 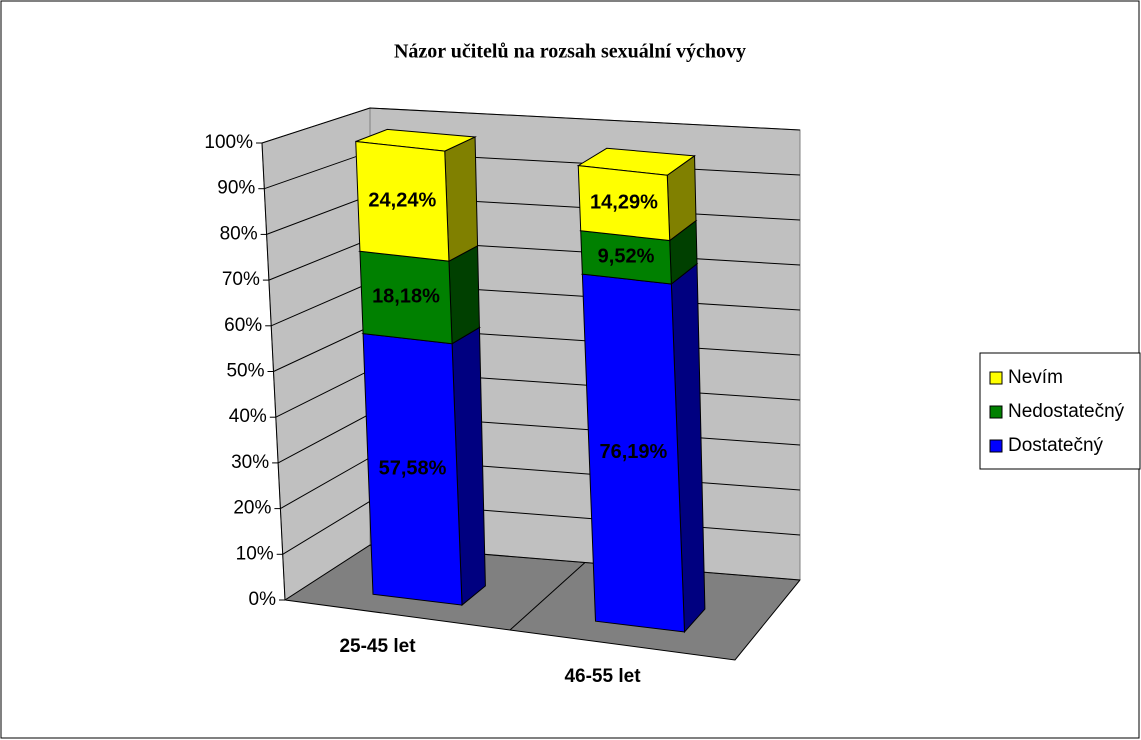 I want to click on data-label: 57,58%, so click(x=413, y=468).